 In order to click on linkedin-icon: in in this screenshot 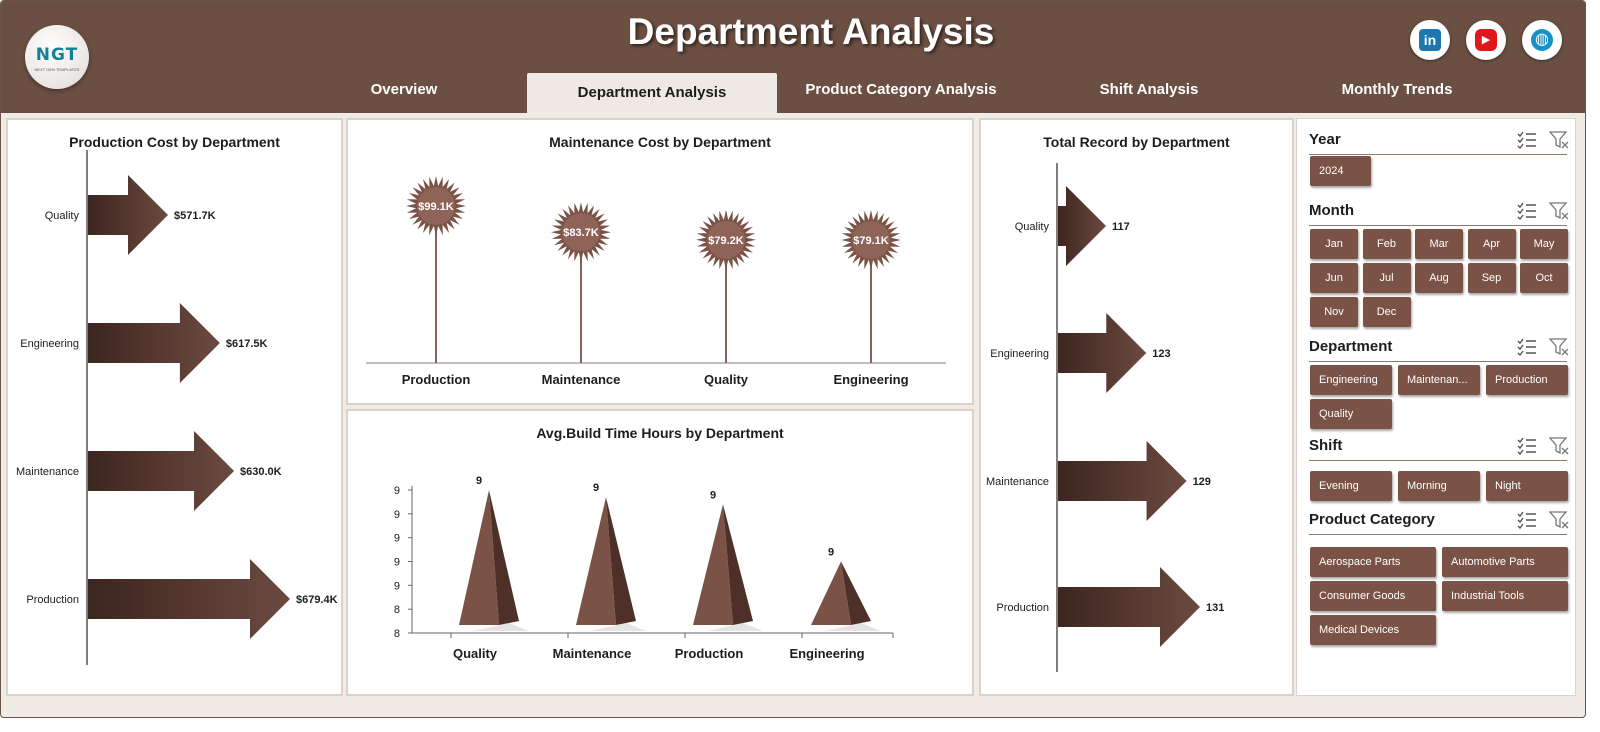, I will do `click(1430, 40)`.